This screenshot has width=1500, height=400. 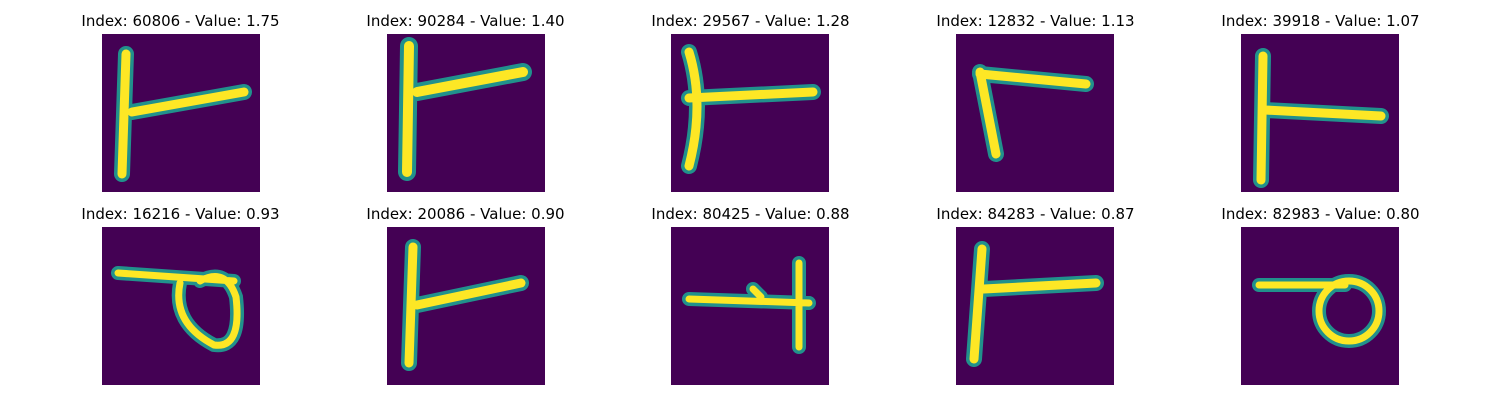 I want to click on panel-10: Index: 82983 - Value: 0.80, so click(x=1320, y=289).